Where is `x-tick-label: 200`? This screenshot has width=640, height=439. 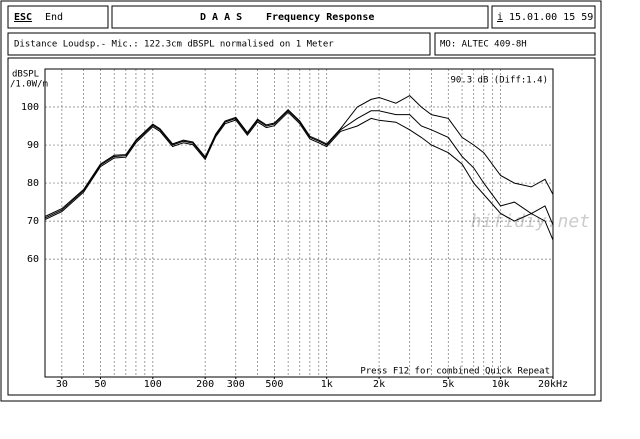
x-tick-label: 200 is located at coordinates (205, 384).